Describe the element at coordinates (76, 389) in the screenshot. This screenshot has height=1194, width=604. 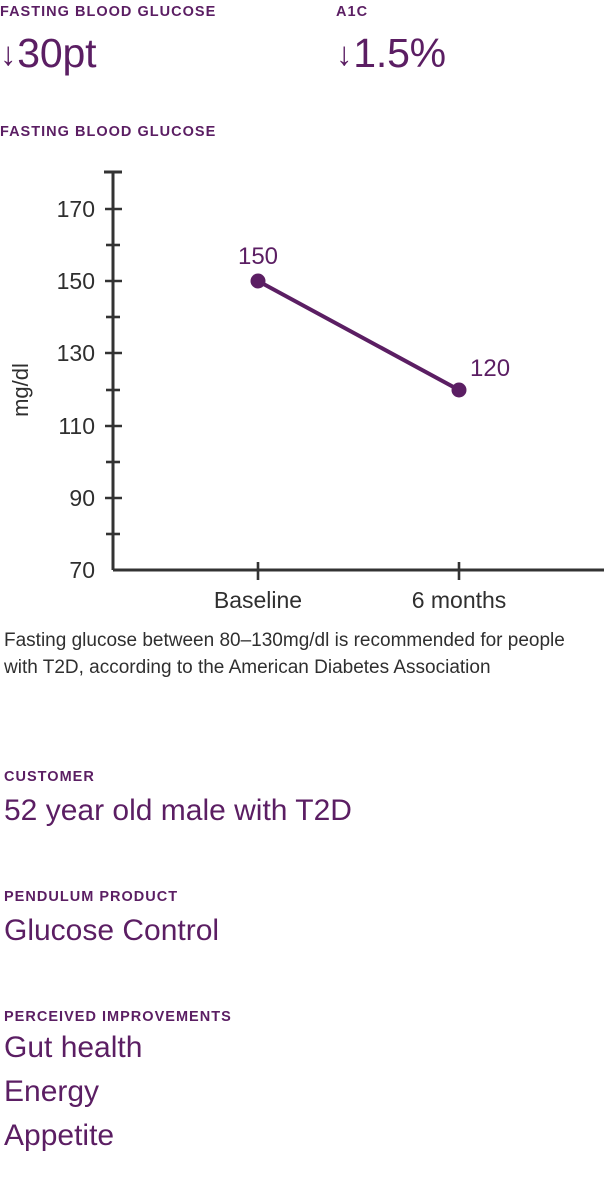
I see `y-axis-tick-labels: 170 150 130 110 90 70` at that location.